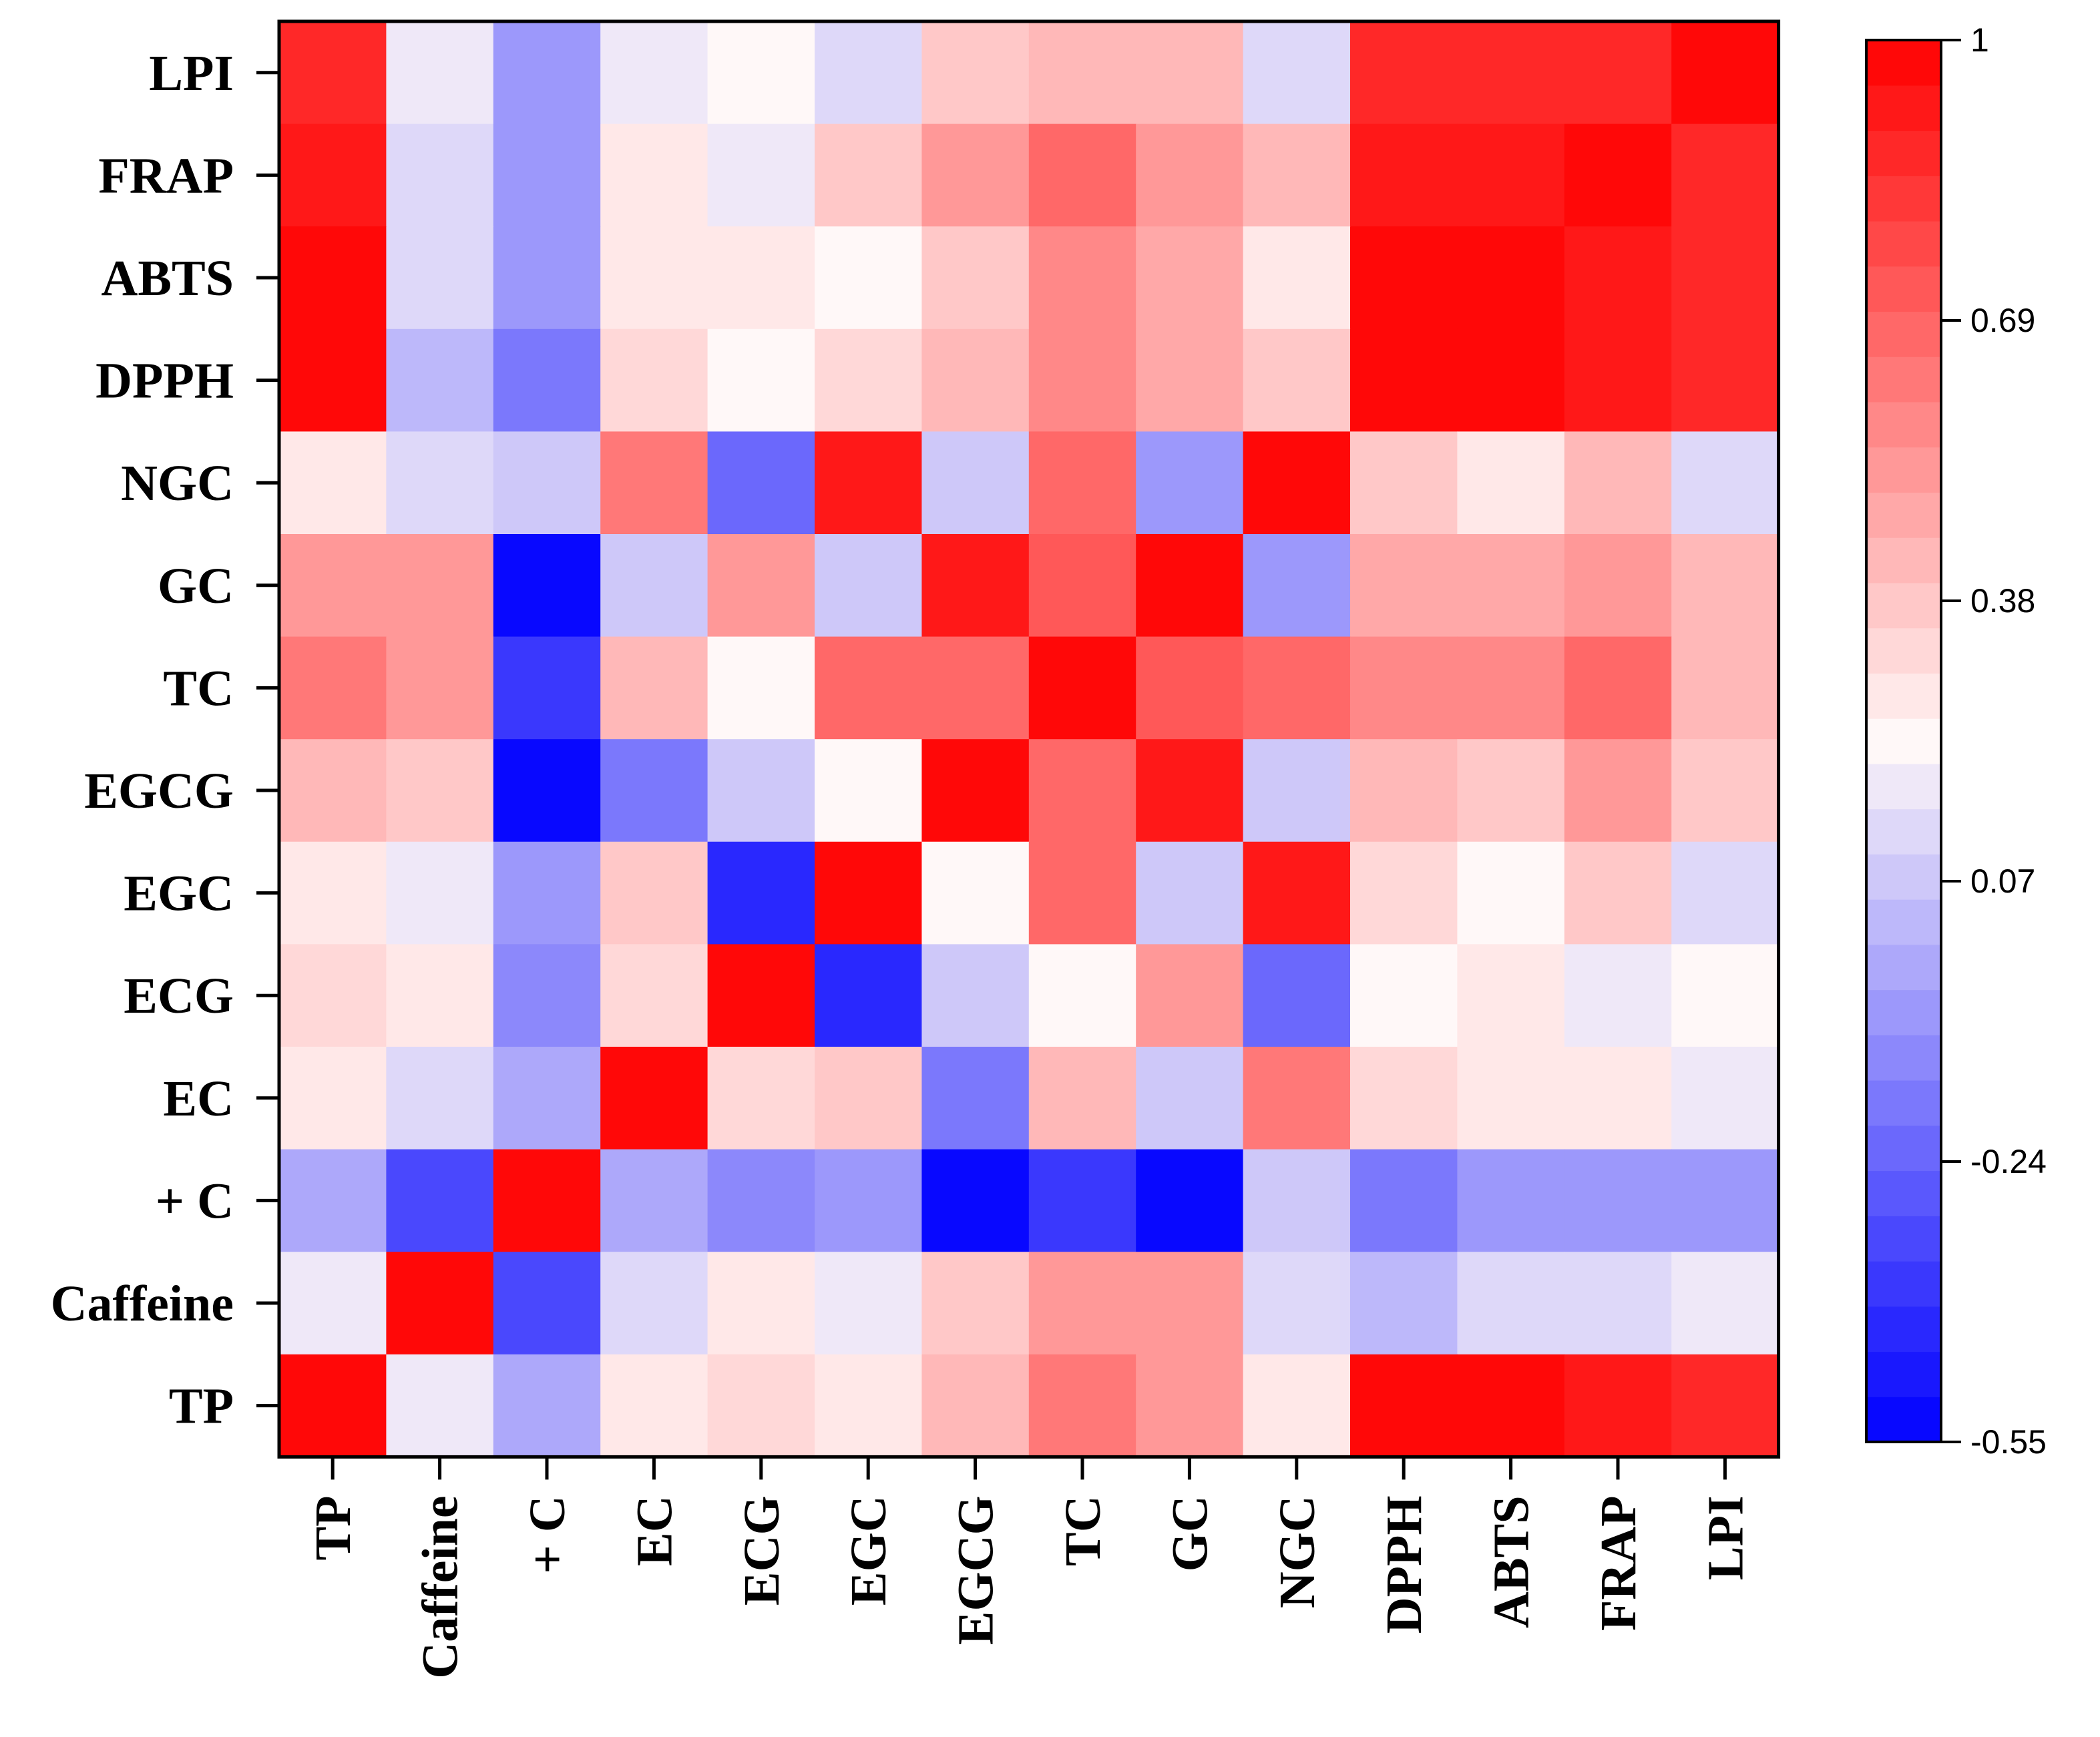  I want to click on y-tick-label: EGC, so click(179, 894).